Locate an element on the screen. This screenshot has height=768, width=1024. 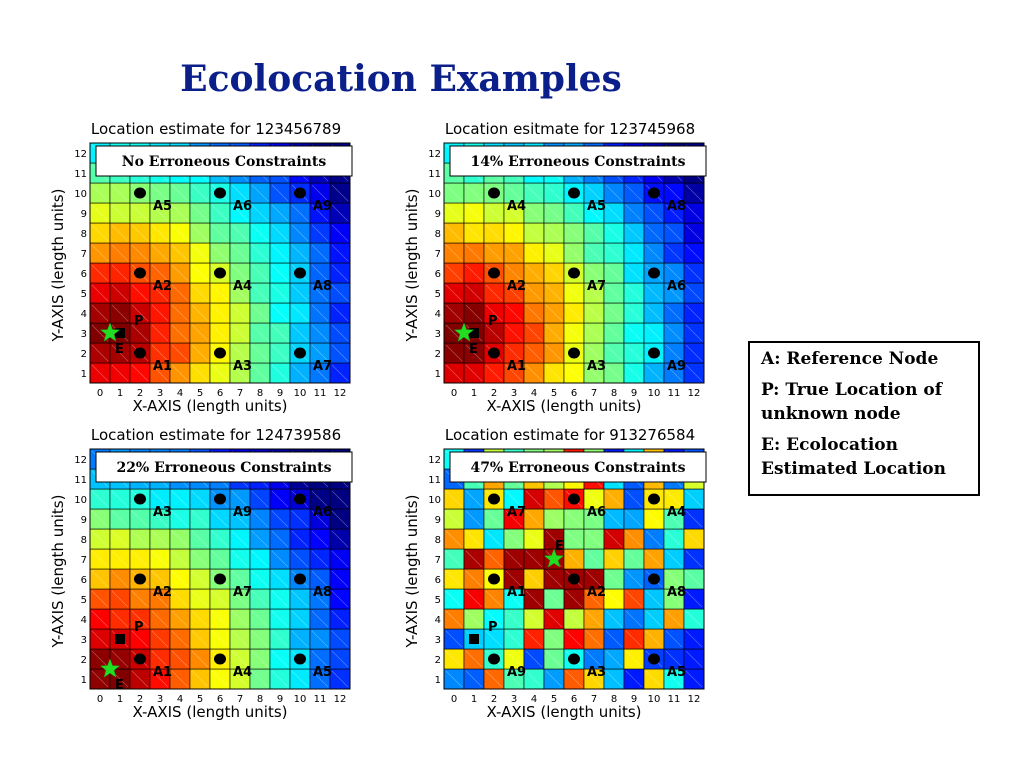
x-tick-label: 10 is located at coordinates (300, 393).